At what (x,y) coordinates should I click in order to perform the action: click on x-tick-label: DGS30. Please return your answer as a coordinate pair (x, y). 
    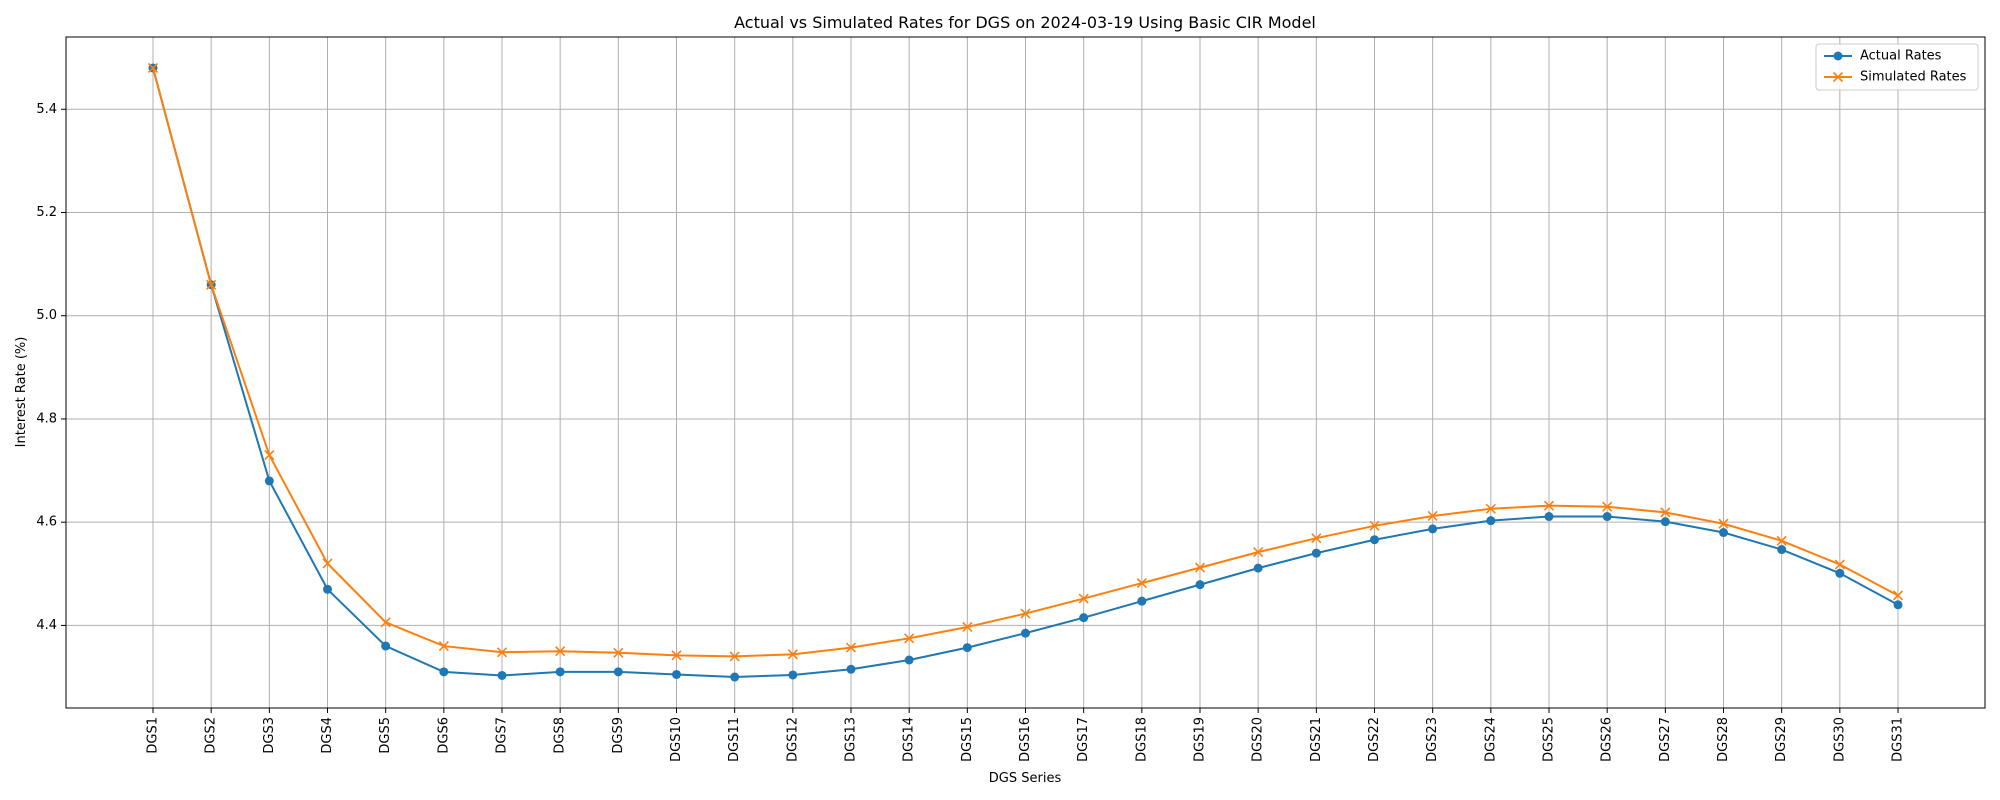
    Looking at the image, I should click on (1839, 739).